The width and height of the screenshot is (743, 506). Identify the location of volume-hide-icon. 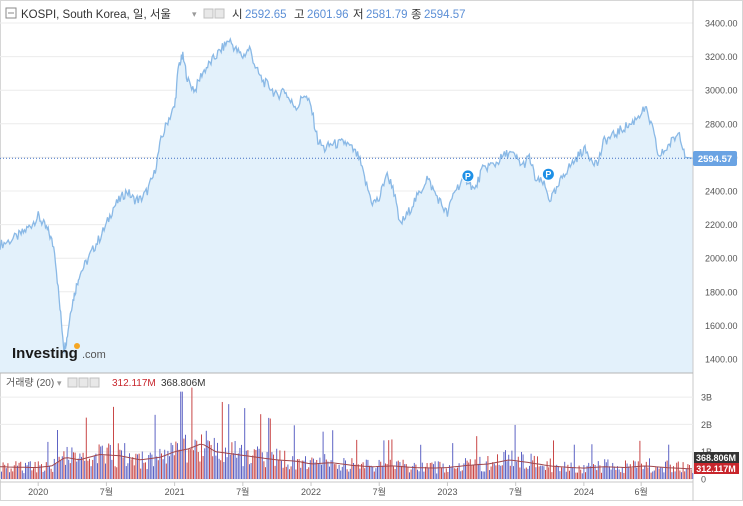
(83, 382).